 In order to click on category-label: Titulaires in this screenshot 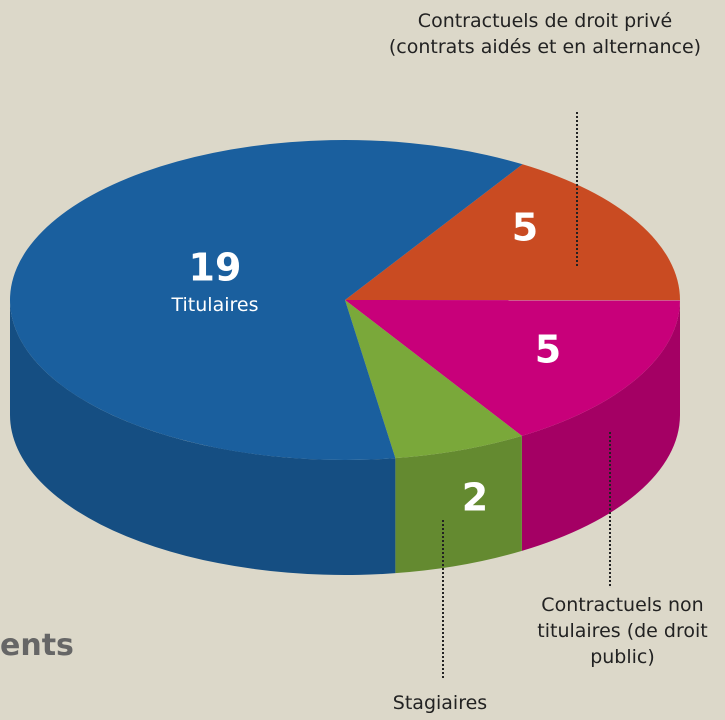, I will do `click(215, 305)`.